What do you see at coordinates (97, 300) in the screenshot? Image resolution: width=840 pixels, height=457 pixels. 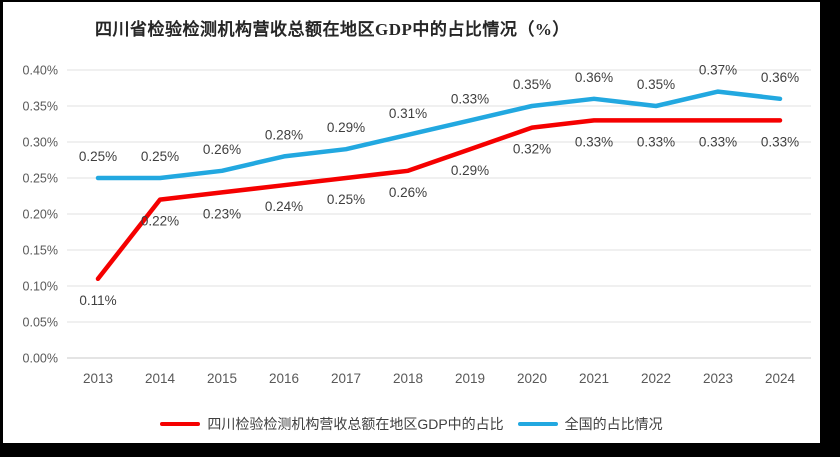 I see `data-label: 0.11%` at bounding box center [97, 300].